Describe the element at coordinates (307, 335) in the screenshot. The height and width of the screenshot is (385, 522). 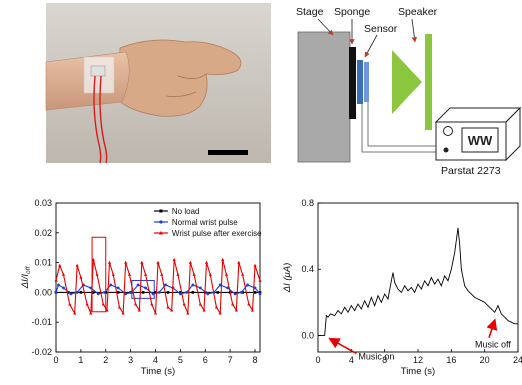
I see `y-tick-label: 0.0` at that location.